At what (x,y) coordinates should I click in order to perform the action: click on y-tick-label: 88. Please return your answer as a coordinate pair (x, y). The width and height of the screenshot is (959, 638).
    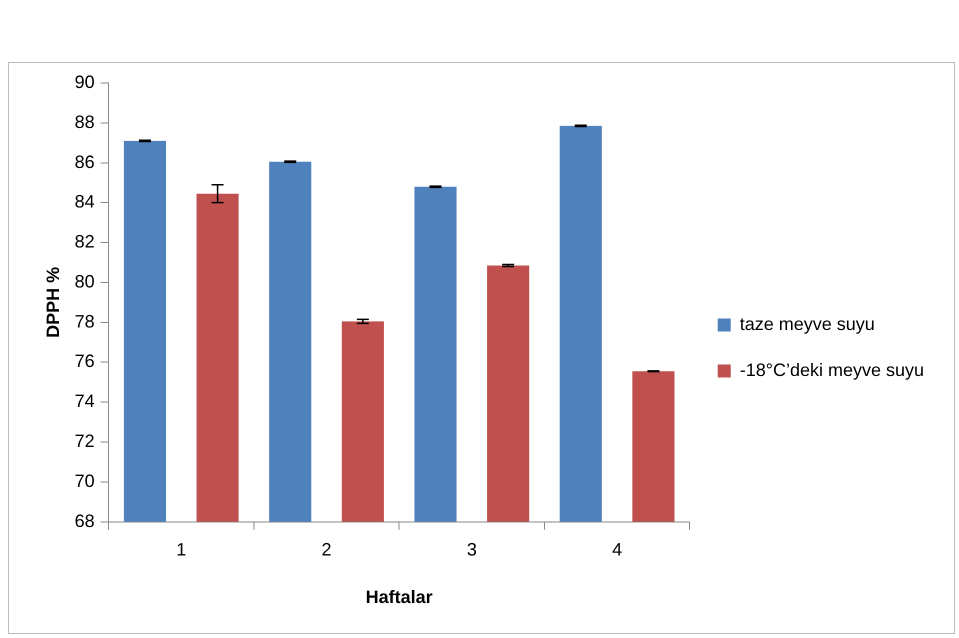
    Looking at the image, I should click on (84, 122).